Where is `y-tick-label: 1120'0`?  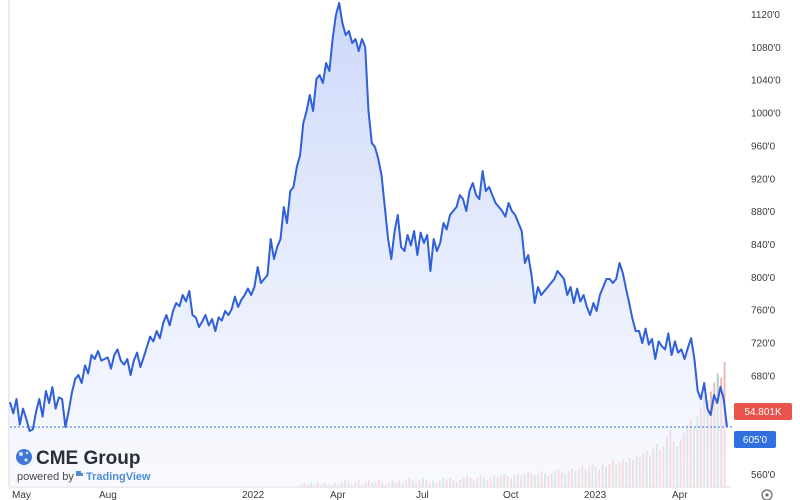 y-tick-label: 1120'0 is located at coordinates (765, 15).